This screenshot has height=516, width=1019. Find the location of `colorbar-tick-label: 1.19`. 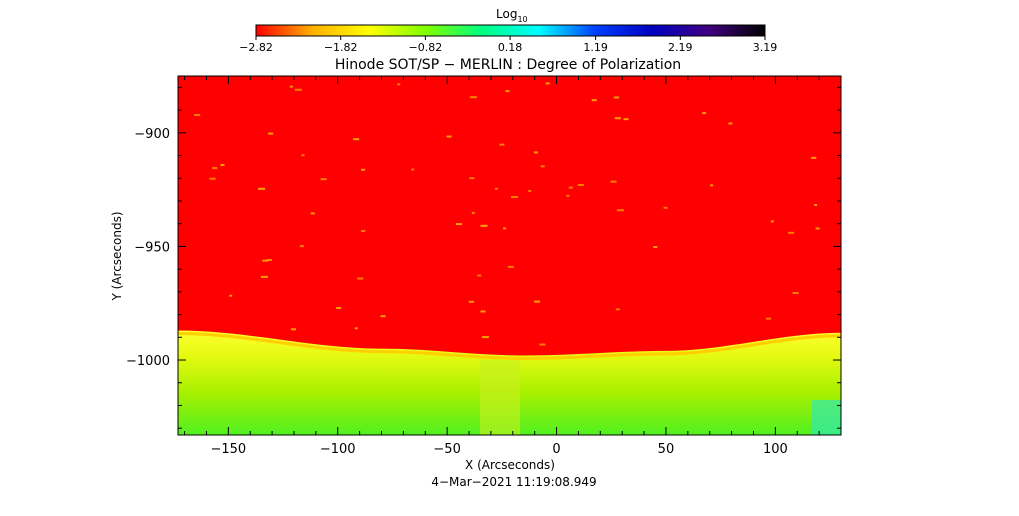

colorbar-tick-label: 1.19 is located at coordinates (595, 47).